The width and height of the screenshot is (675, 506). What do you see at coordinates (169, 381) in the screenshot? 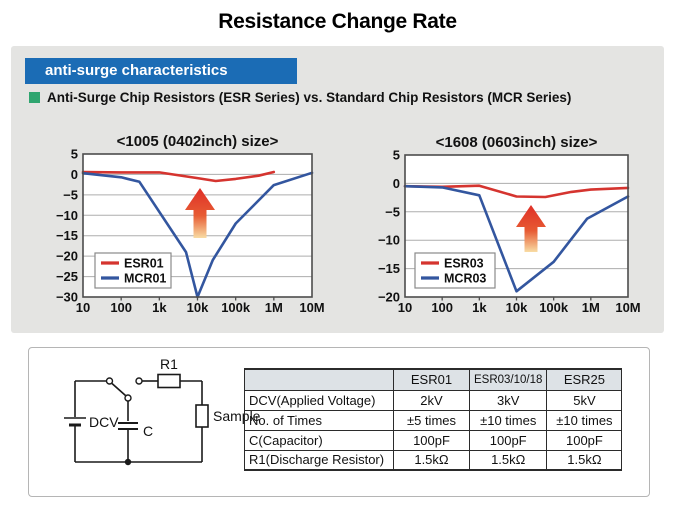
I see `resistor-r1-symbol` at bounding box center [169, 381].